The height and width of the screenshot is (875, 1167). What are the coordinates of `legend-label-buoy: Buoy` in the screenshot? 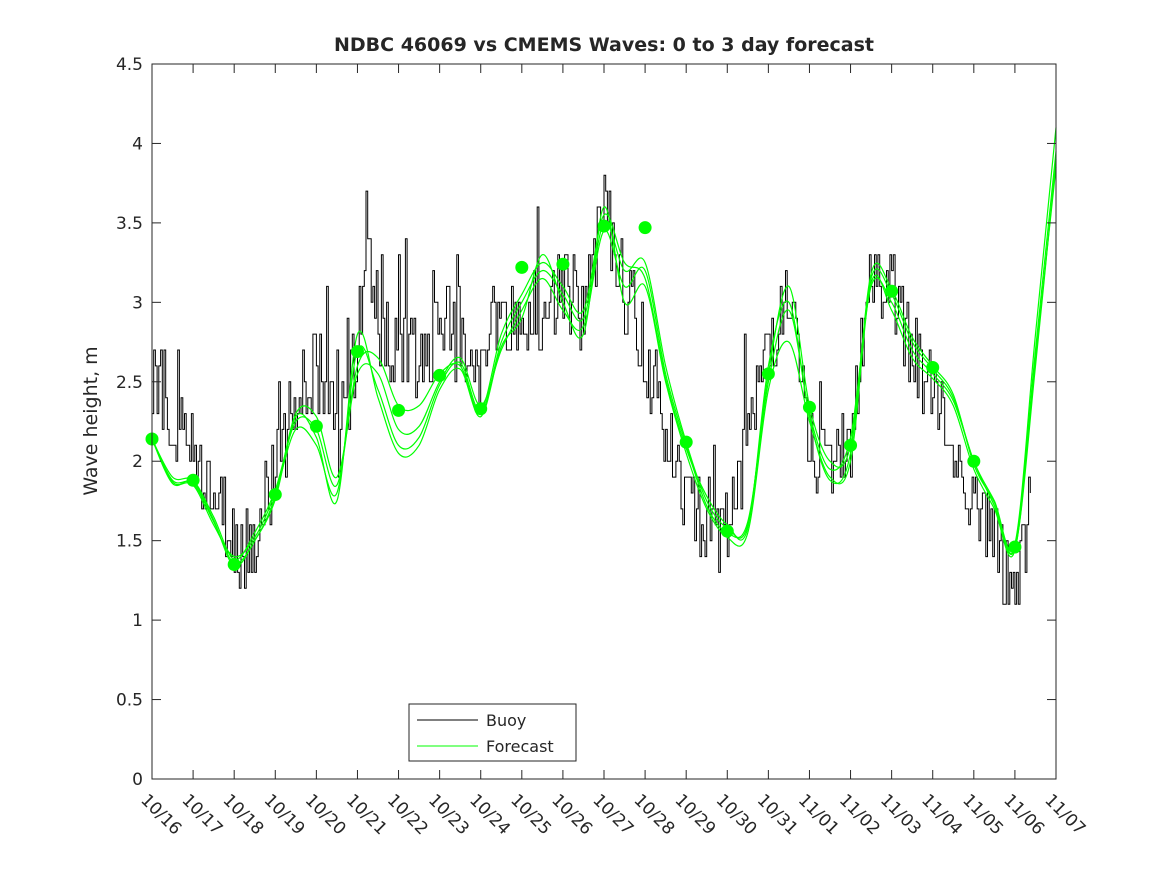 It's located at (506, 720).